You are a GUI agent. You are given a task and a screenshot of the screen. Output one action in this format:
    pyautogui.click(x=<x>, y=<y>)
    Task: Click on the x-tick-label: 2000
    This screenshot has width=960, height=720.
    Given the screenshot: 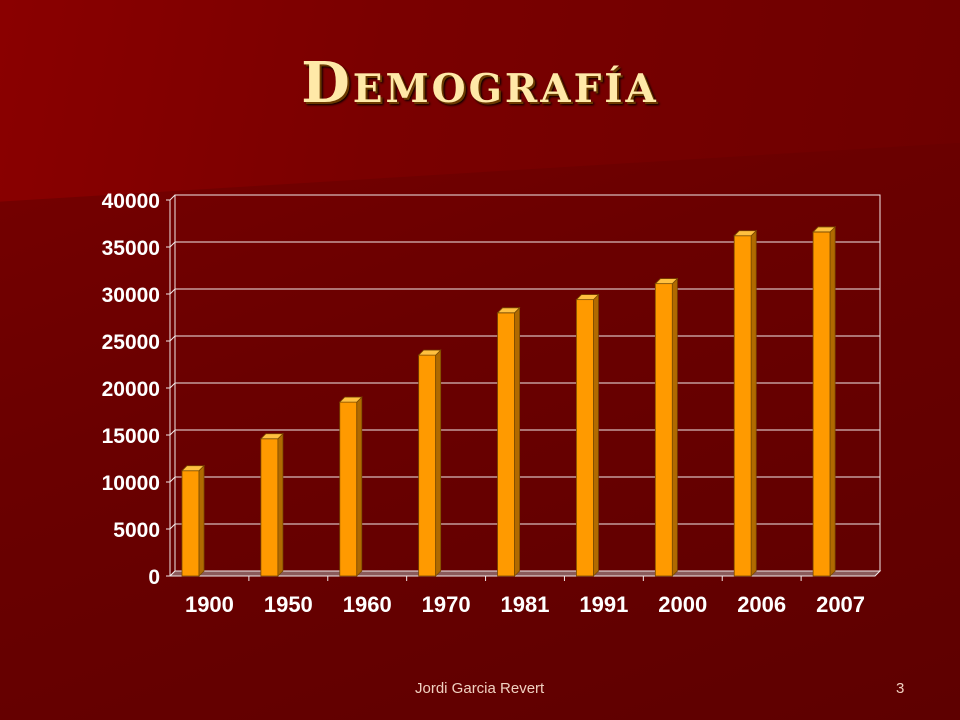 What is the action you would take?
    pyautogui.click(x=682, y=604)
    